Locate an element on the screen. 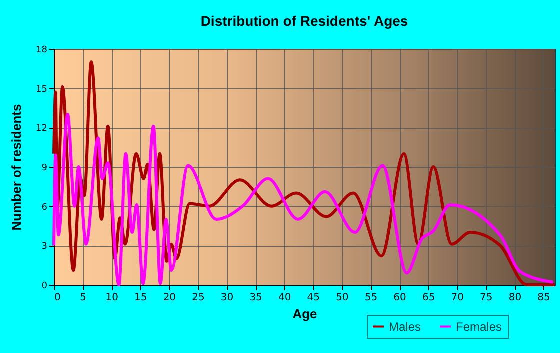 This screenshot has width=560, height=353. x-tick-label: 65 is located at coordinates (429, 298).